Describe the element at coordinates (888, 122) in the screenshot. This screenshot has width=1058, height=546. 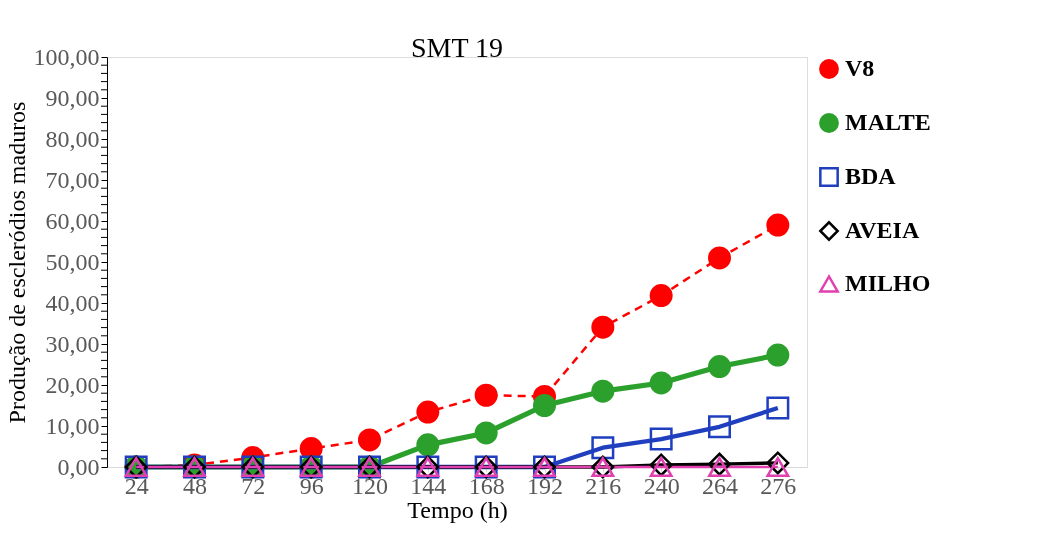
I see `legend-label: MALTE` at that location.